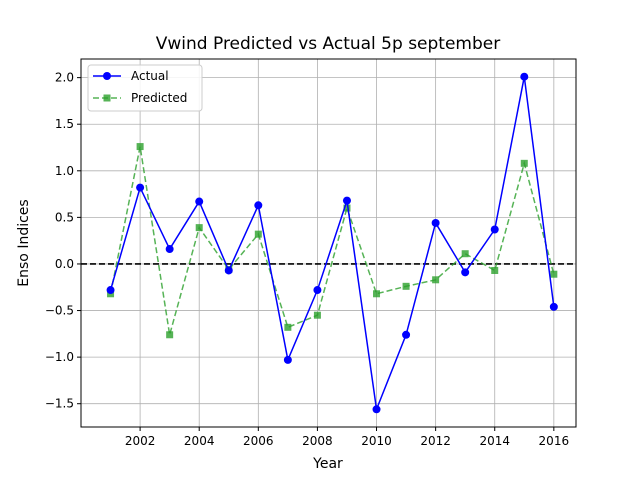 The height and width of the screenshot is (480, 640). What do you see at coordinates (64, 217) in the screenshot?
I see `y-tick-label: 0.5` at bounding box center [64, 217].